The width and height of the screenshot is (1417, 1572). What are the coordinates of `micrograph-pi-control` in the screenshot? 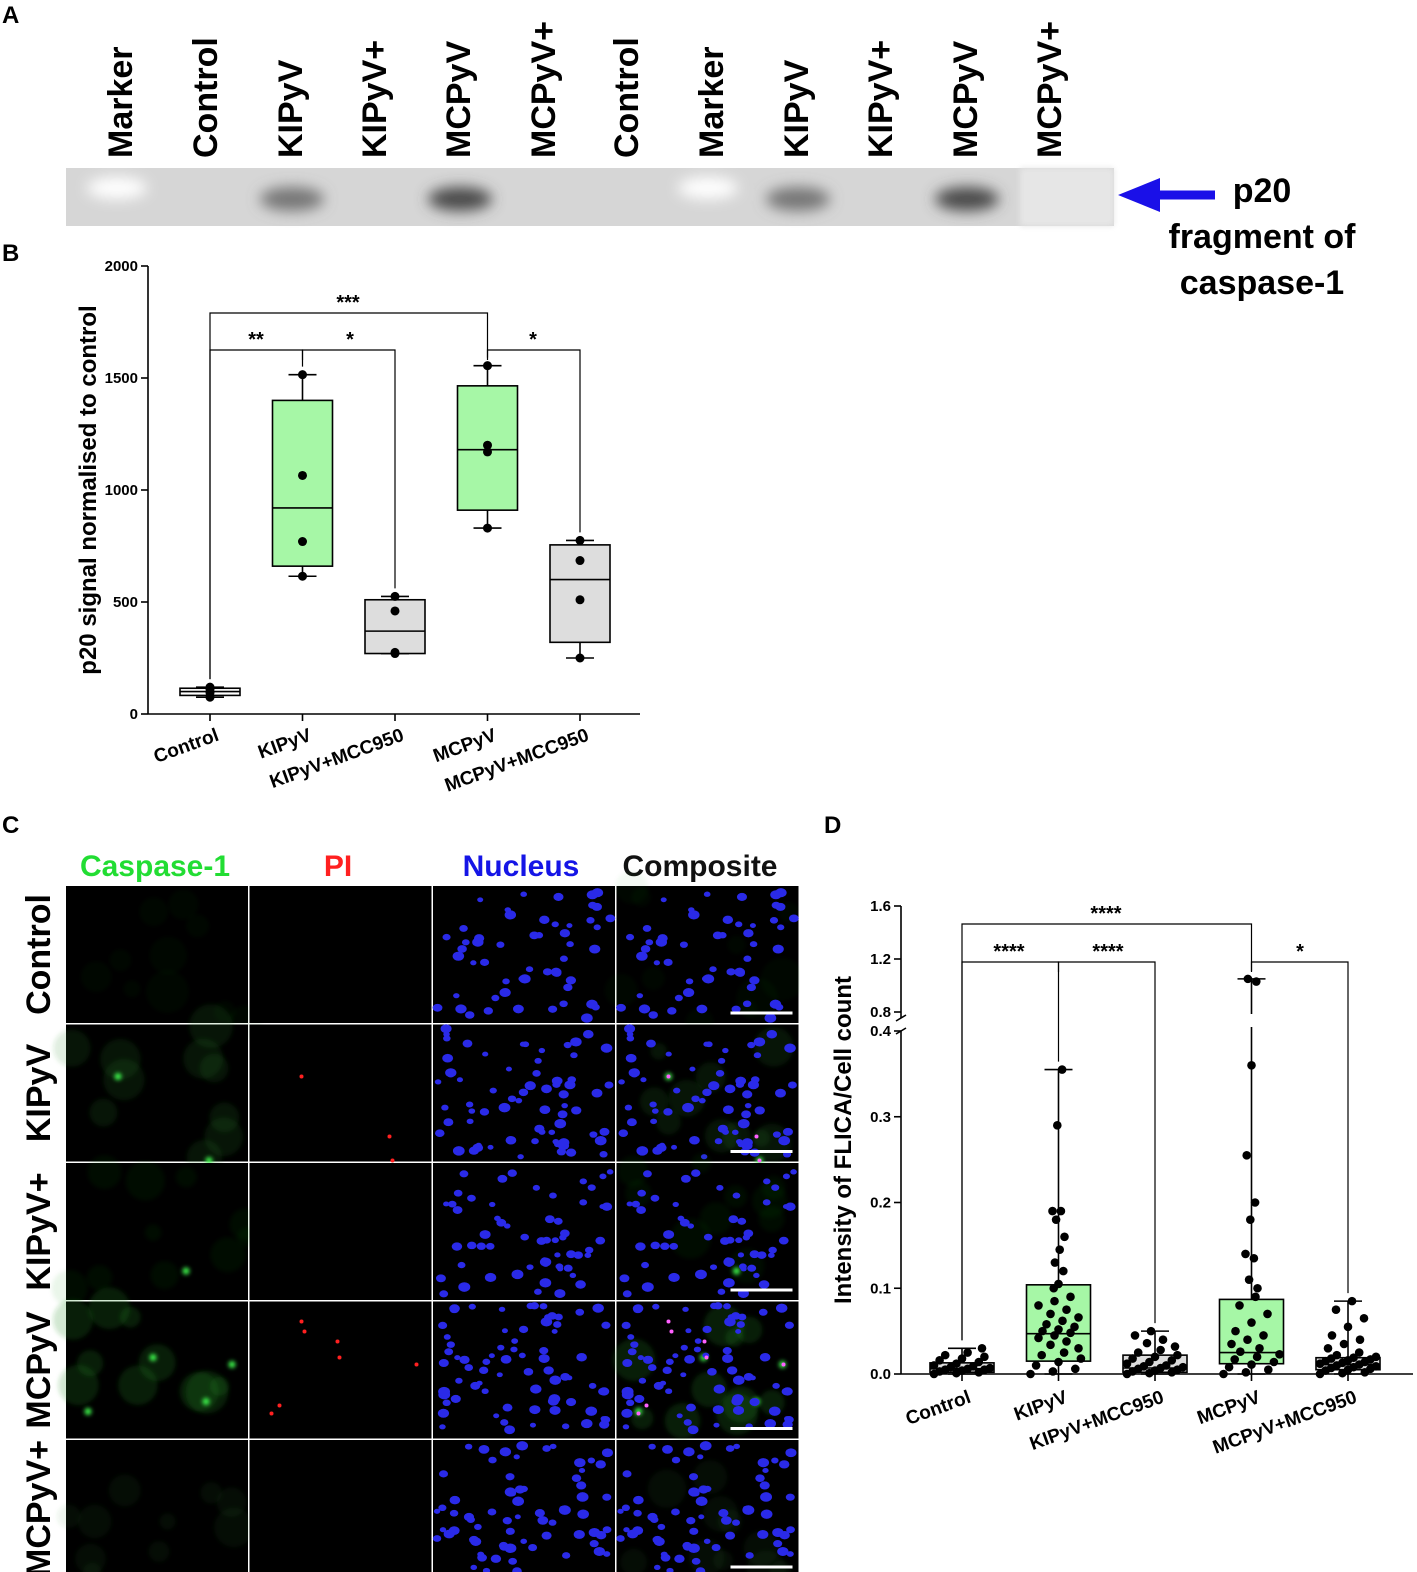 It's located at (340, 954).